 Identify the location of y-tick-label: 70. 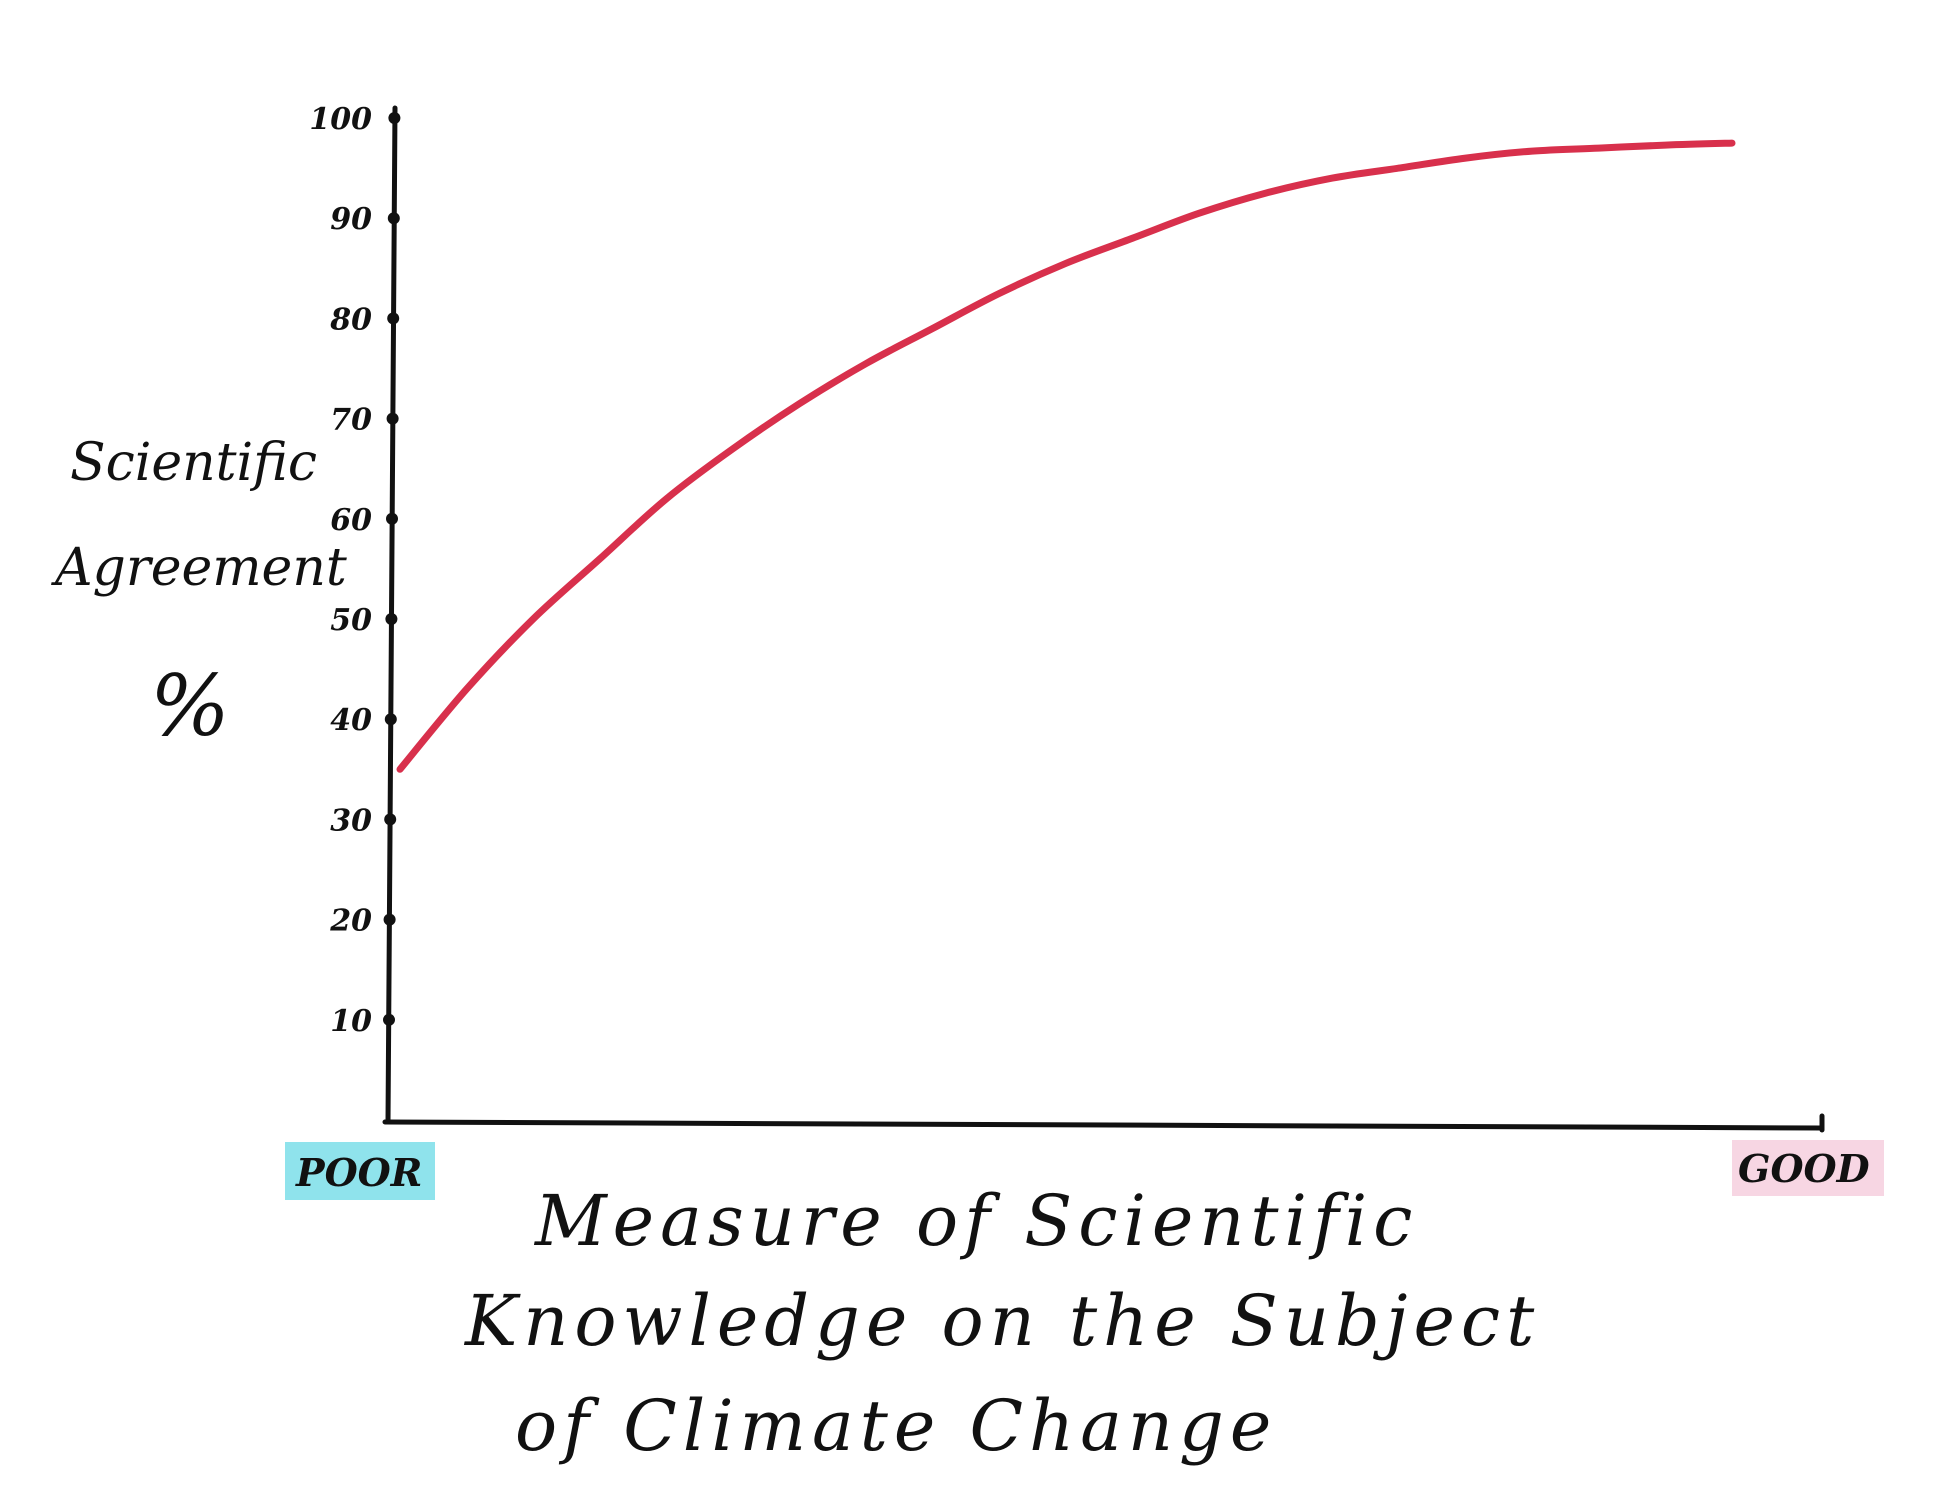
(351, 420).